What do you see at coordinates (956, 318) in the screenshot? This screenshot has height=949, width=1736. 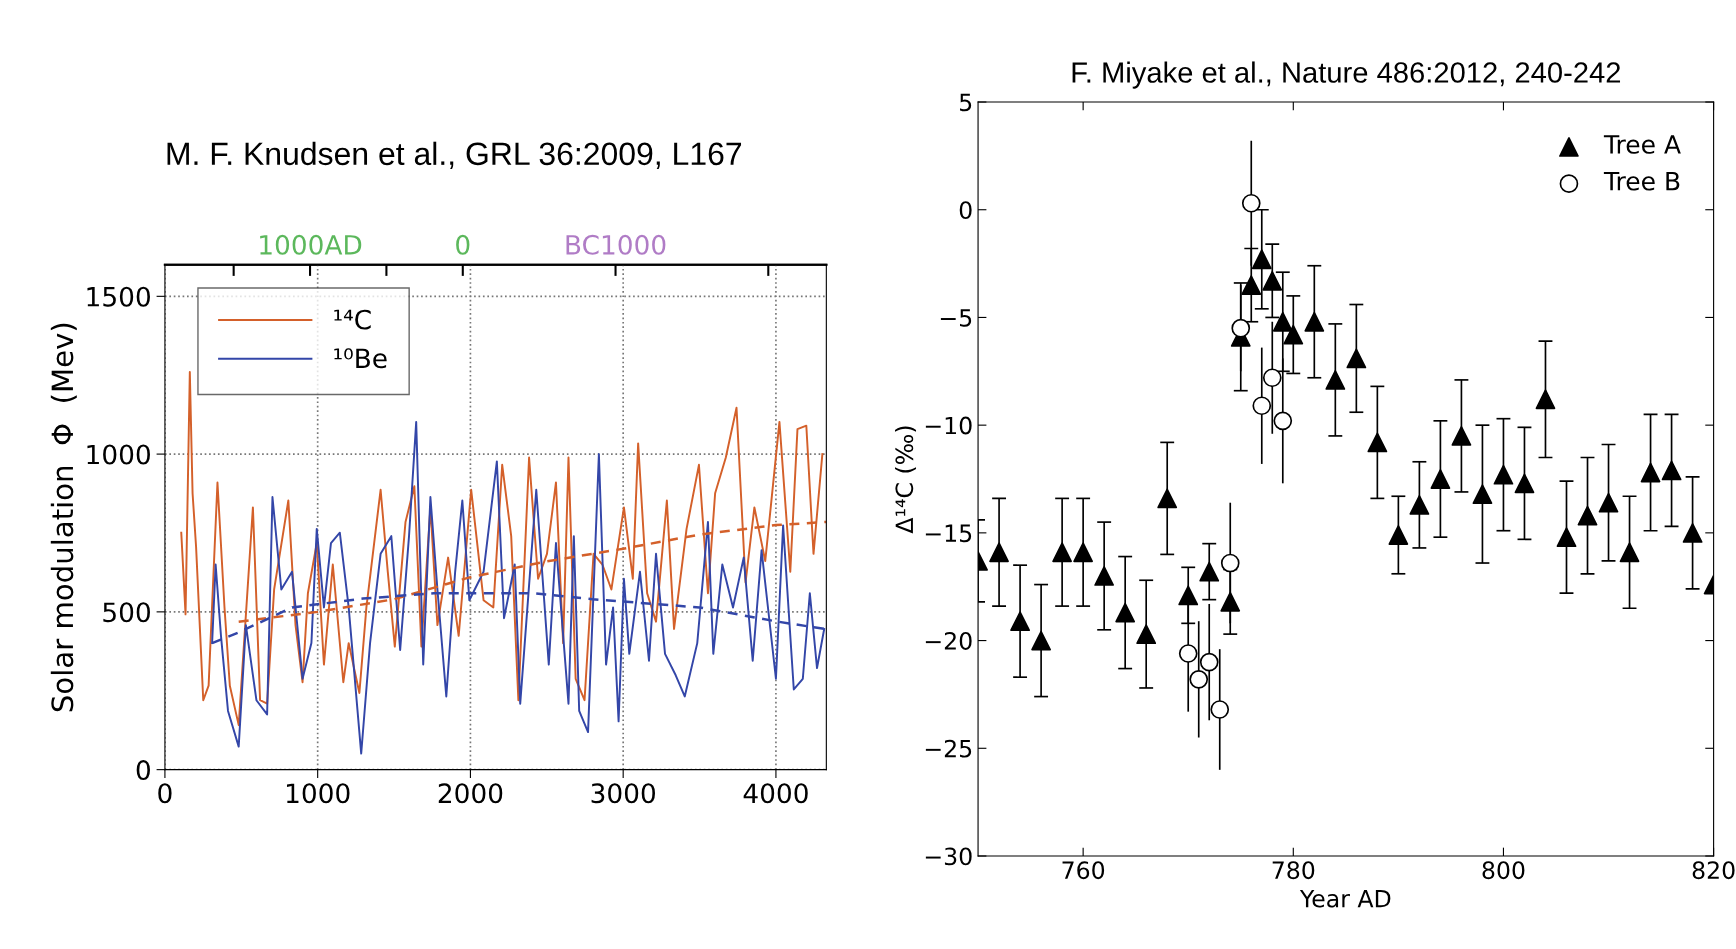 I see `y-tick-label: −5` at bounding box center [956, 318].